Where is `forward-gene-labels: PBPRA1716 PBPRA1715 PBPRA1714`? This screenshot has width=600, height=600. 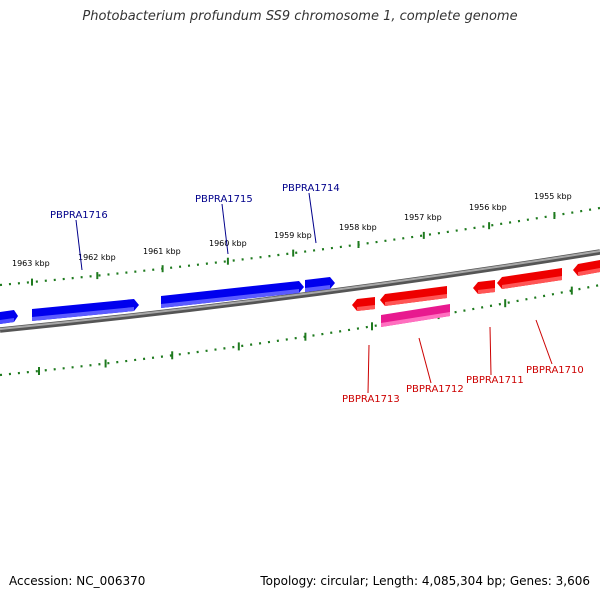
forward-gene-labels: PBPRA1716 PBPRA1715 PBPRA1714 is located at coordinates (195, 202).